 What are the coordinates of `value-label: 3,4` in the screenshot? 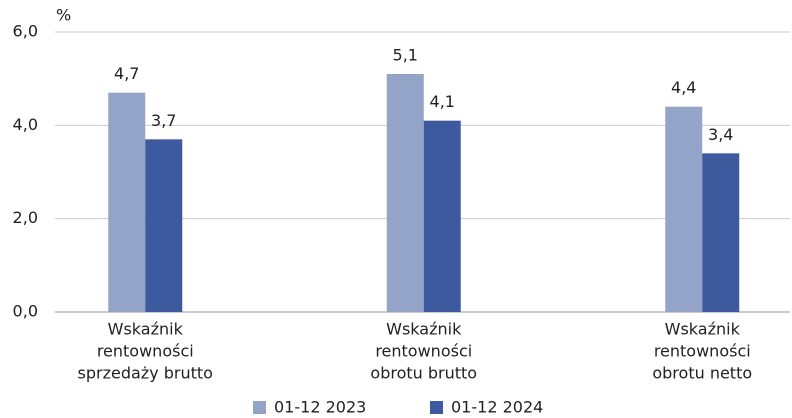 It's located at (720, 134).